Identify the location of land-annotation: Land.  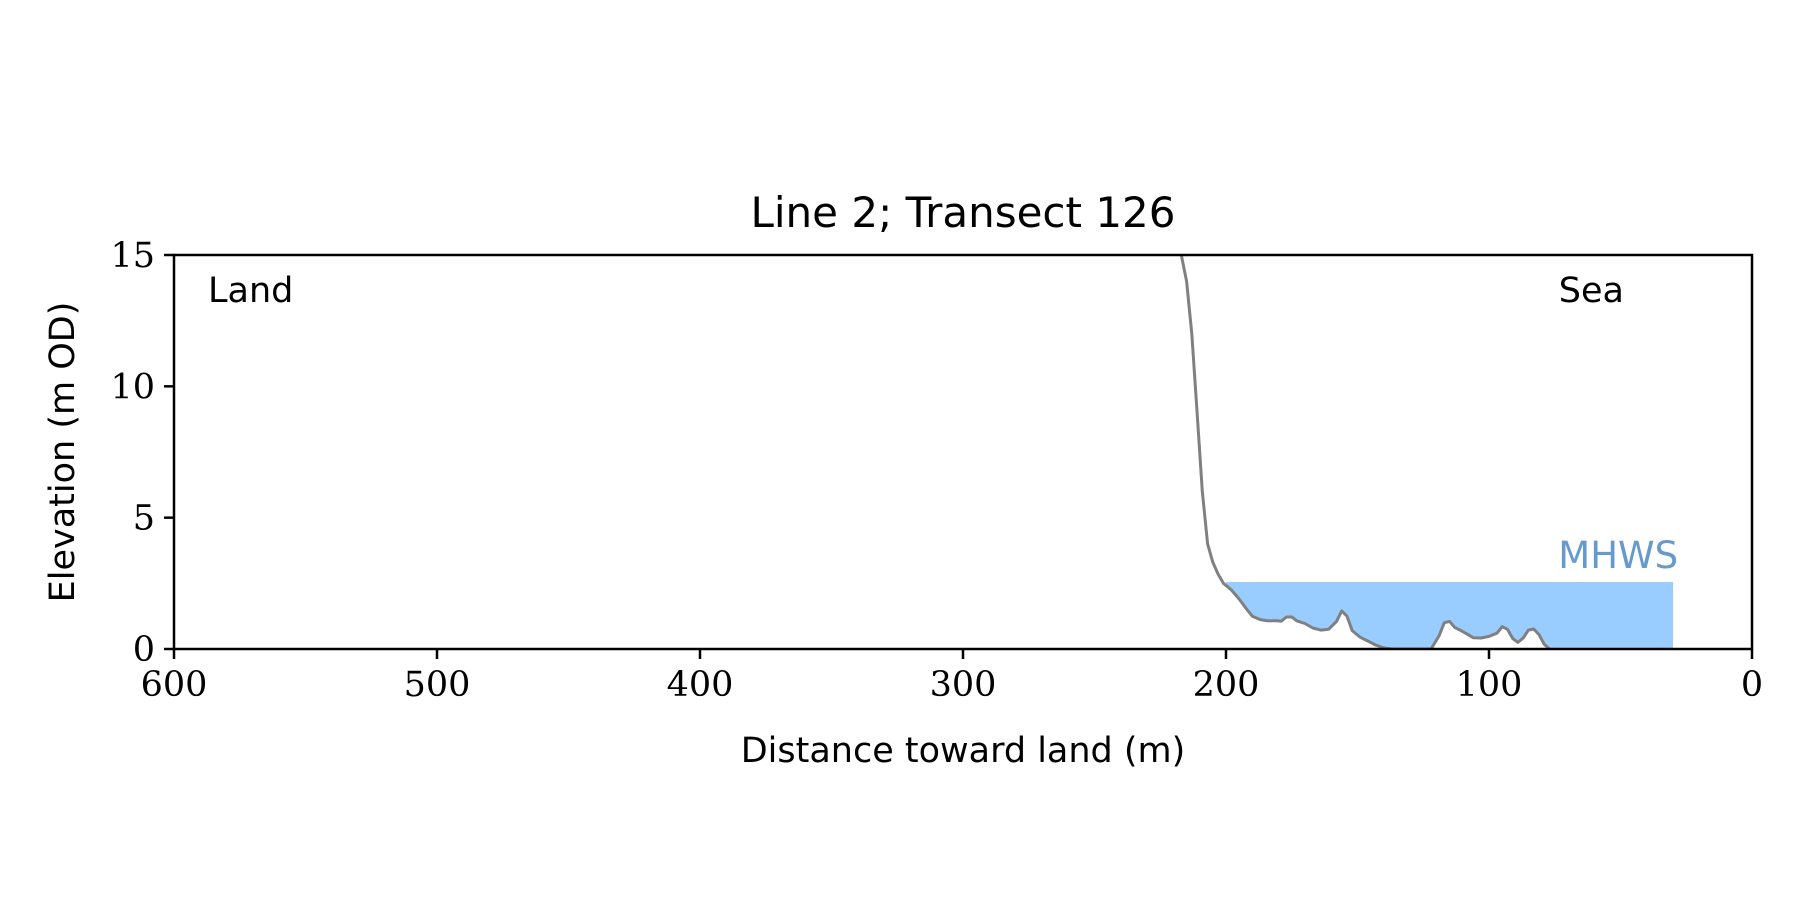
(250, 291).